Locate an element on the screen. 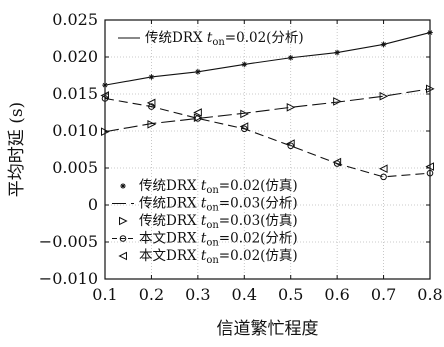 The height and width of the screenshot is (347, 444). legend-top: 传统DRX ton=0.02(分析) is located at coordinates (211, 39).